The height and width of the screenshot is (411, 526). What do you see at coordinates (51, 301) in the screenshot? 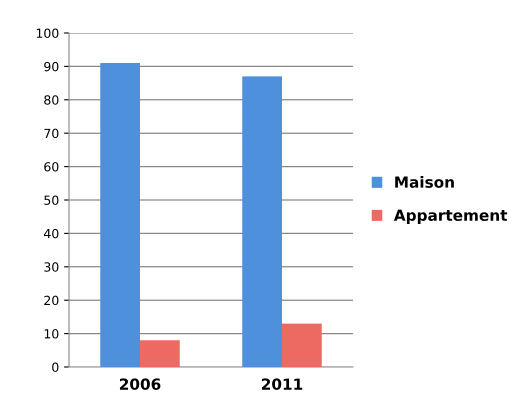
I see `y-tick-label: 20` at bounding box center [51, 301].